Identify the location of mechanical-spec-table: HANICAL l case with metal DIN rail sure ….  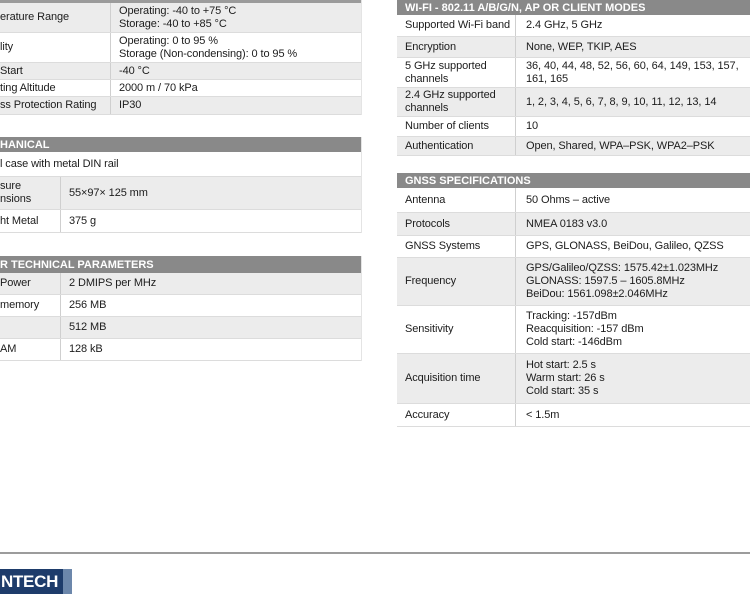
(181, 185).